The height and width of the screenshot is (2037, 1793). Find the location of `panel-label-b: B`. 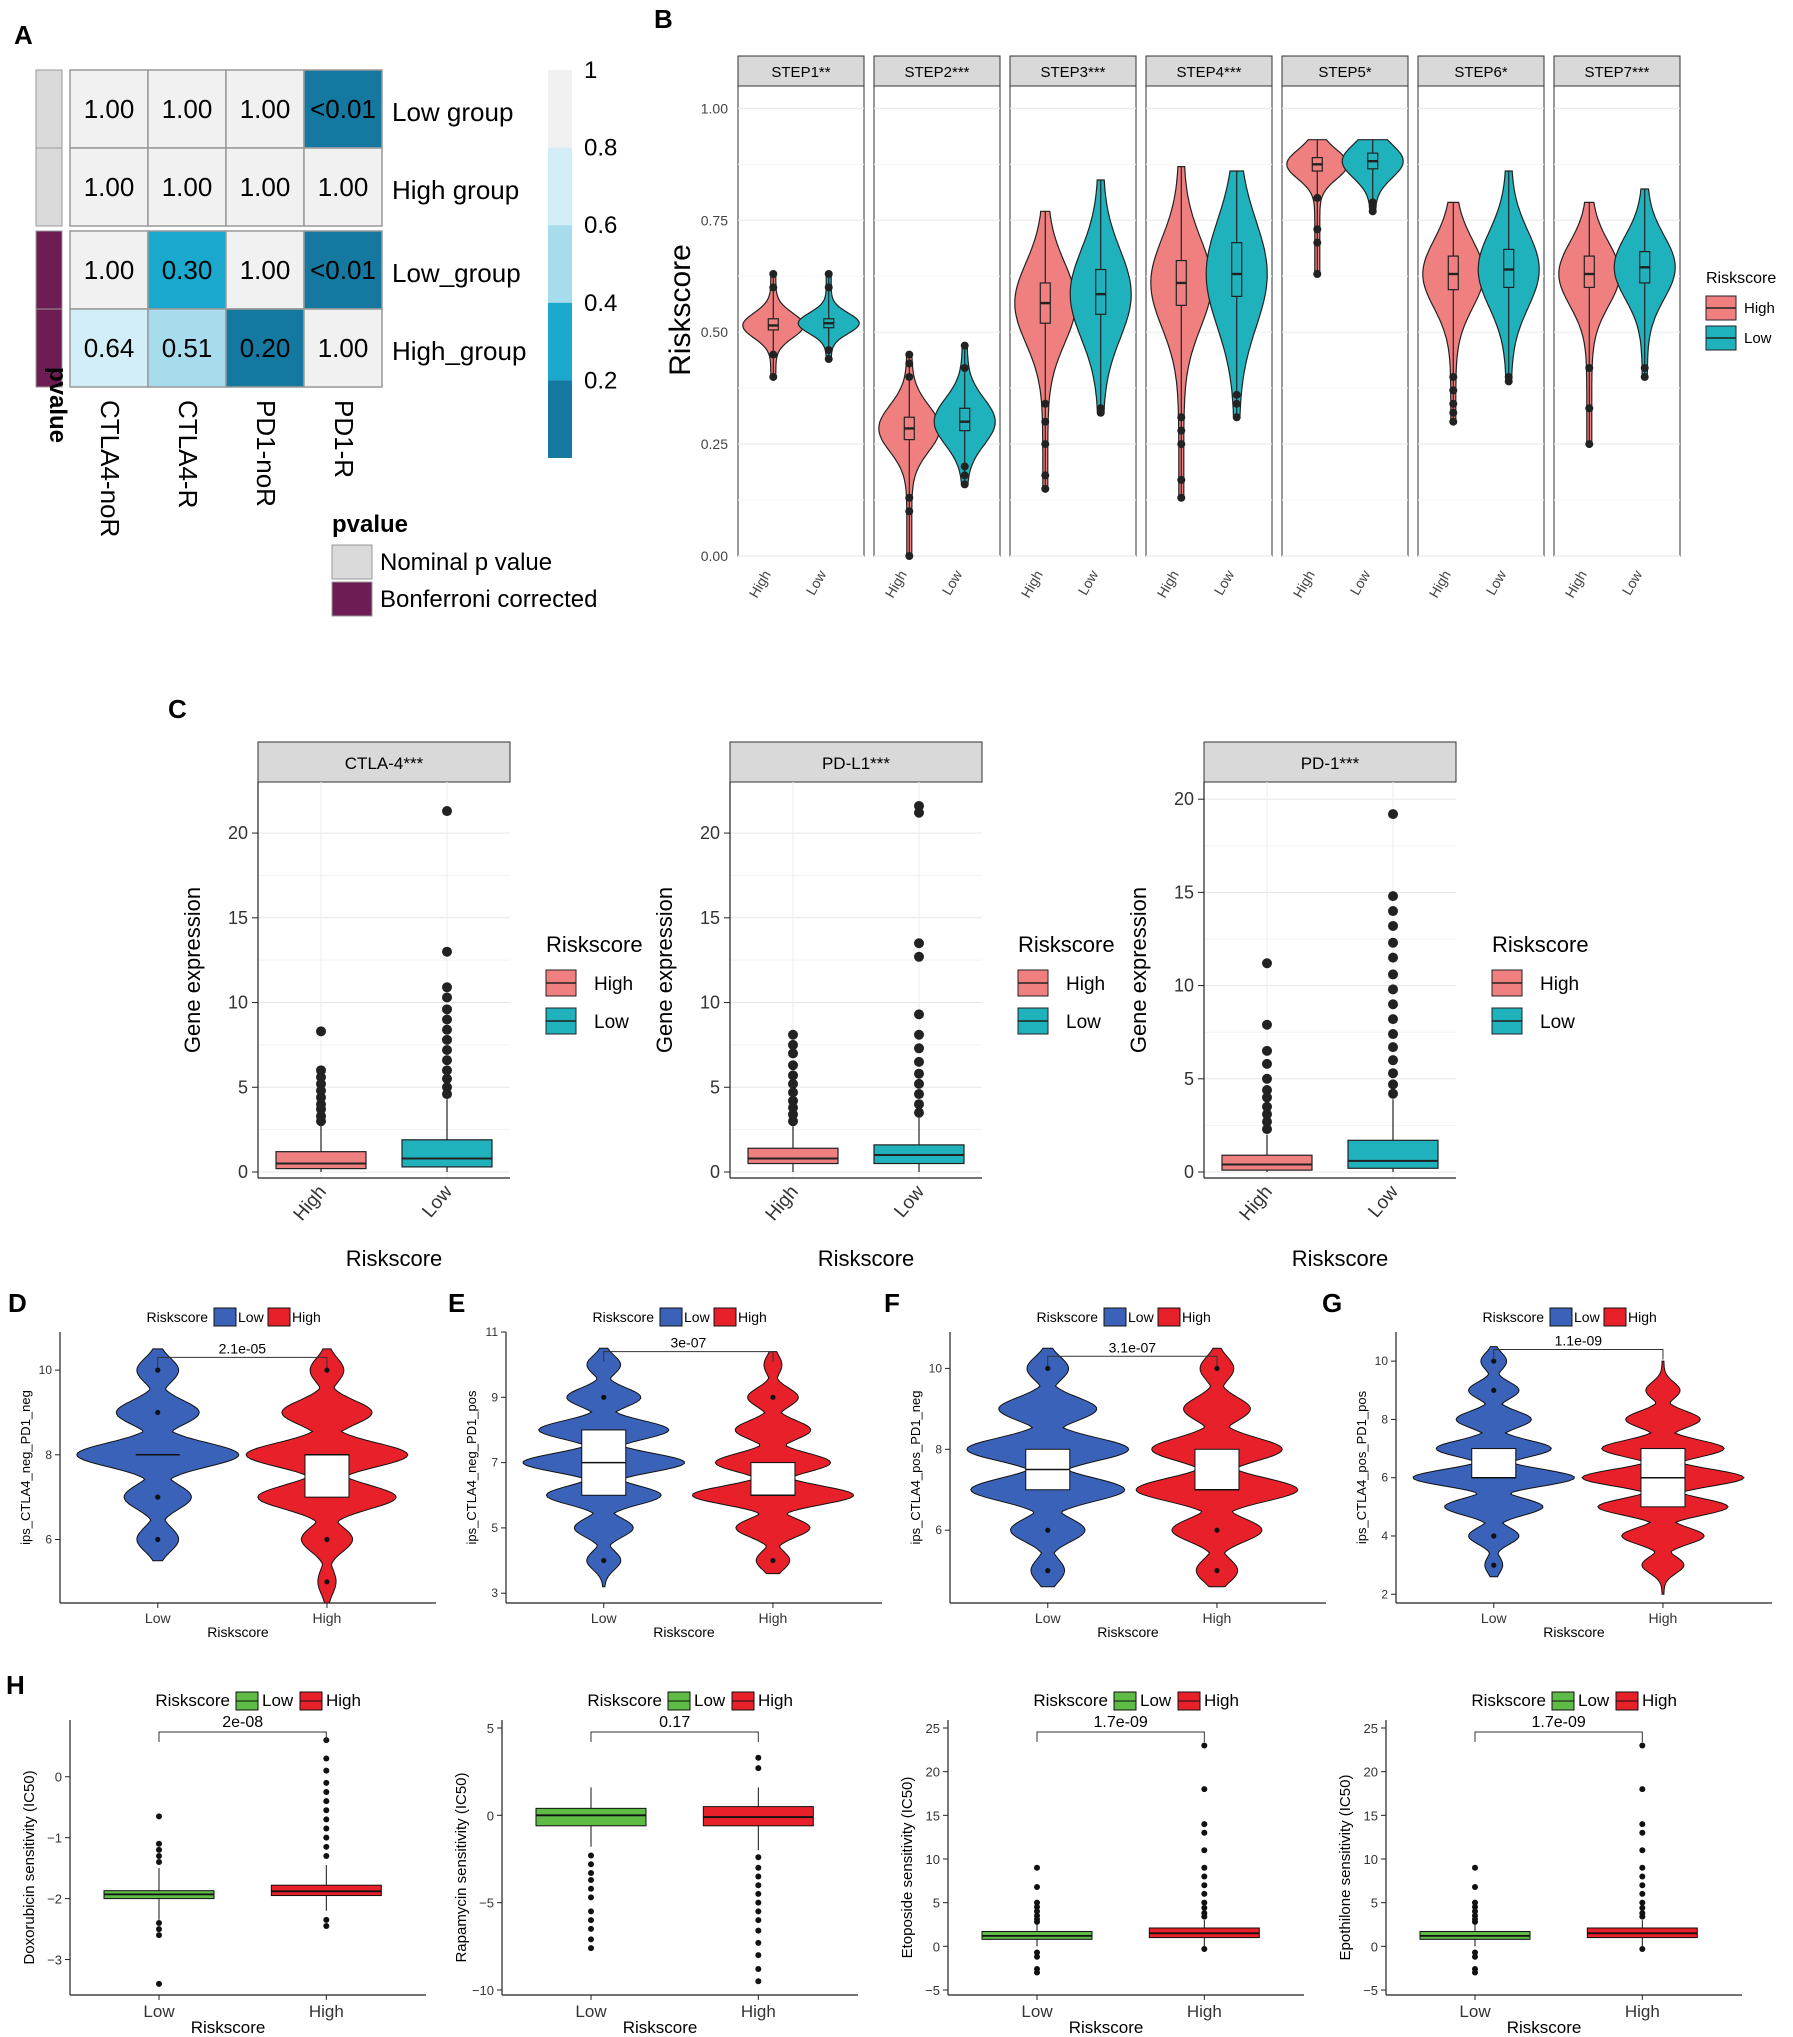

panel-label-b: B is located at coordinates (663, 19).